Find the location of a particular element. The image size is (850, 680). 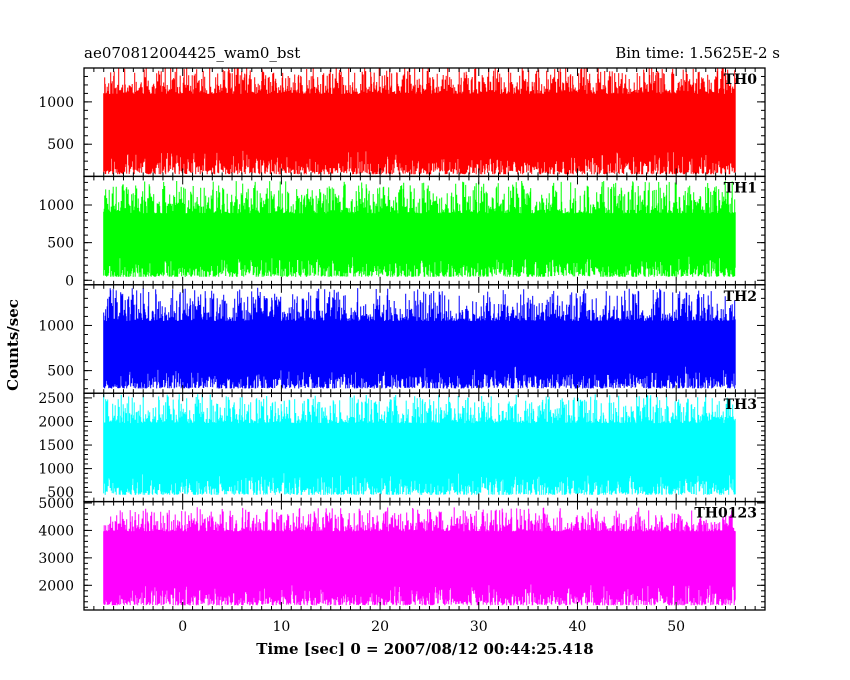

bin-time-label: Bin time: 1.5625E-2 s is located at coordinates (697, 53).